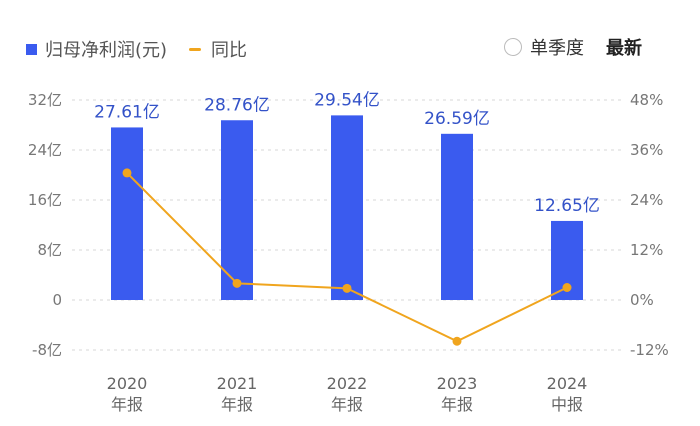  I want to click on y-left-tick-label: -8亿, so click(47, 350).